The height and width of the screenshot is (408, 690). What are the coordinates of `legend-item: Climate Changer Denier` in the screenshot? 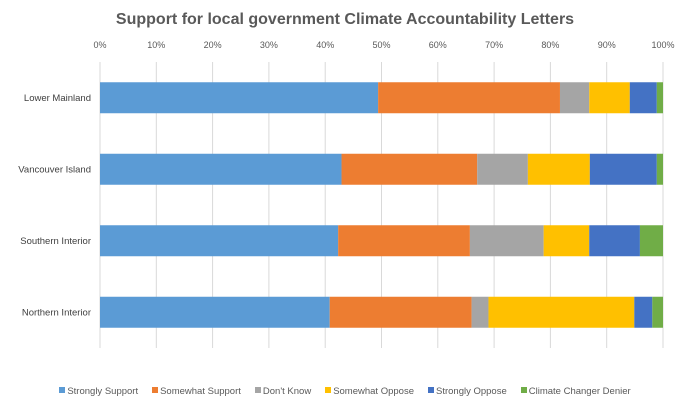 It's located at (575, 391).